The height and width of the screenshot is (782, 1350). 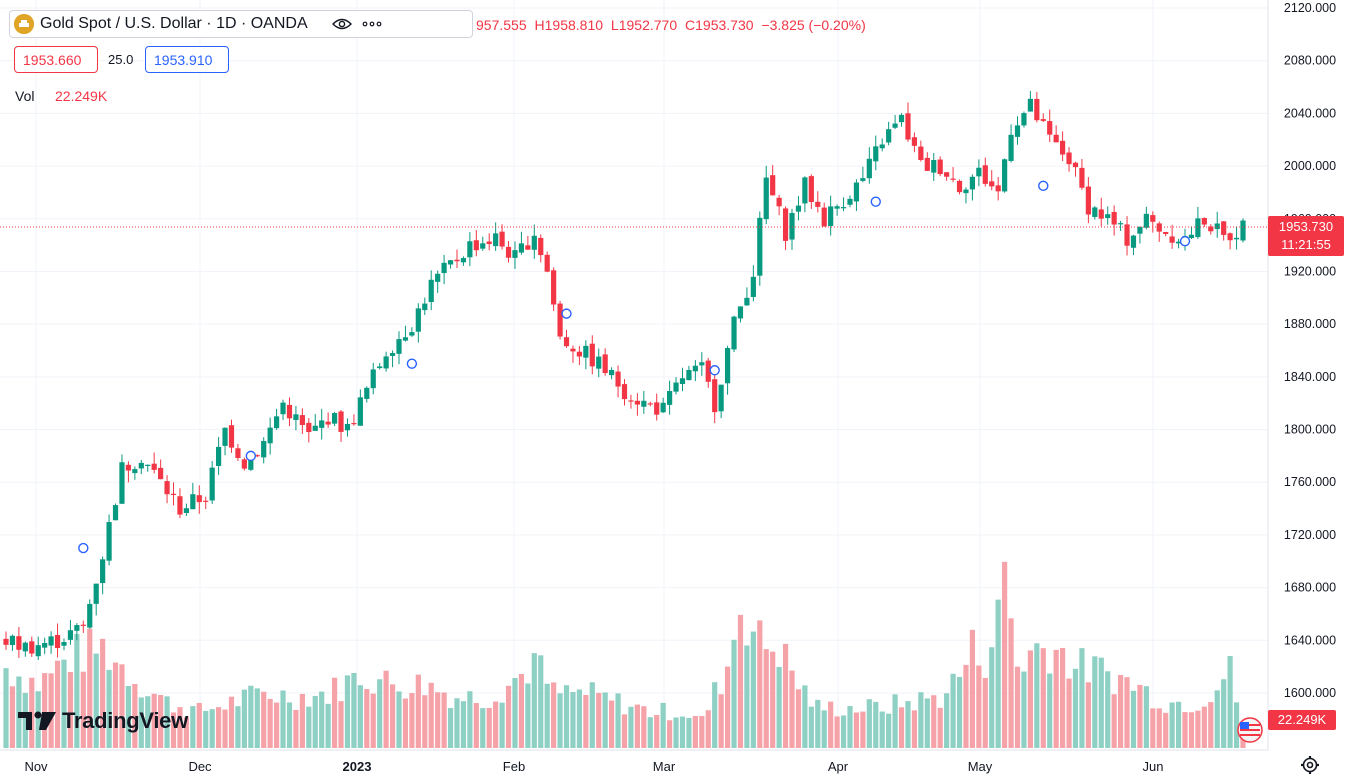 What do you see at coordinates (614, 25) in the screenshot?
I see `low-label: L` at bounding box center [614, 25].